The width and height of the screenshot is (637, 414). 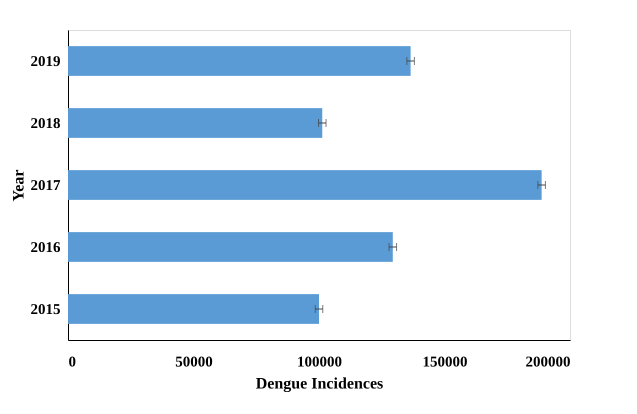 What do you see at coordinates (445, 362) in the screenshot?
I see `x-tick-label: 150000` at bounding box center [445, 362].